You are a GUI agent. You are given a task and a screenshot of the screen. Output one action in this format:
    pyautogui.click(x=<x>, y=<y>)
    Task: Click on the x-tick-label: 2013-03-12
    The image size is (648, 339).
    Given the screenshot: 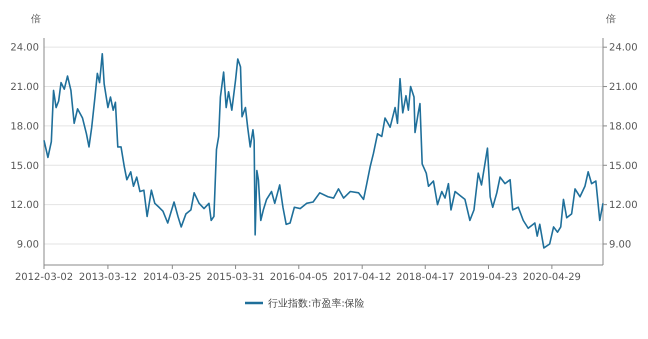 What is the action you would take?
    pyautogui.click(x=107, y=277)
    